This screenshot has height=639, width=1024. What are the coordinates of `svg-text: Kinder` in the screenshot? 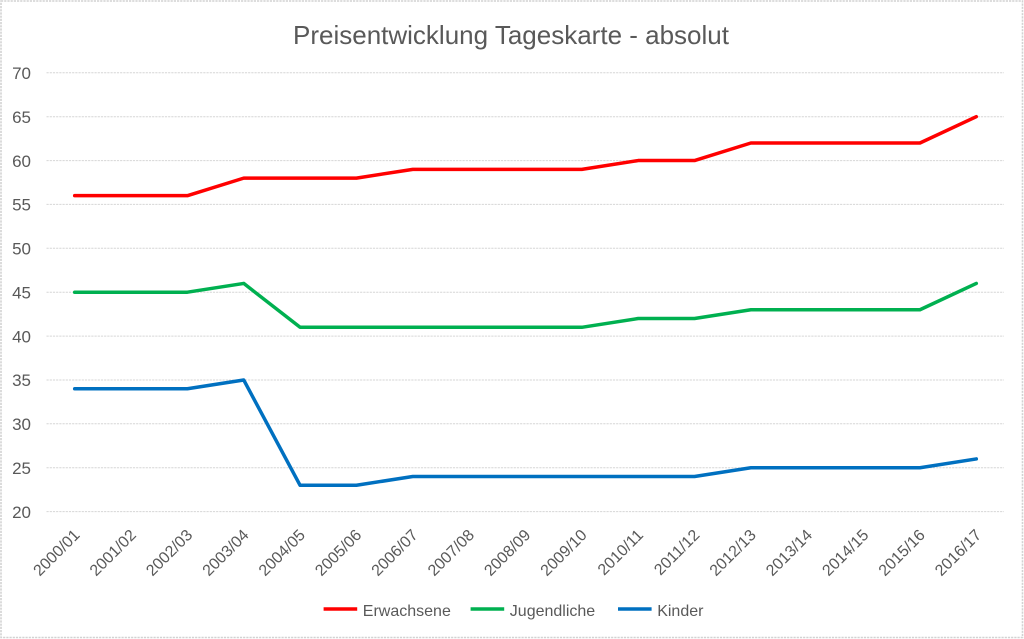 It's located at (680, 611).